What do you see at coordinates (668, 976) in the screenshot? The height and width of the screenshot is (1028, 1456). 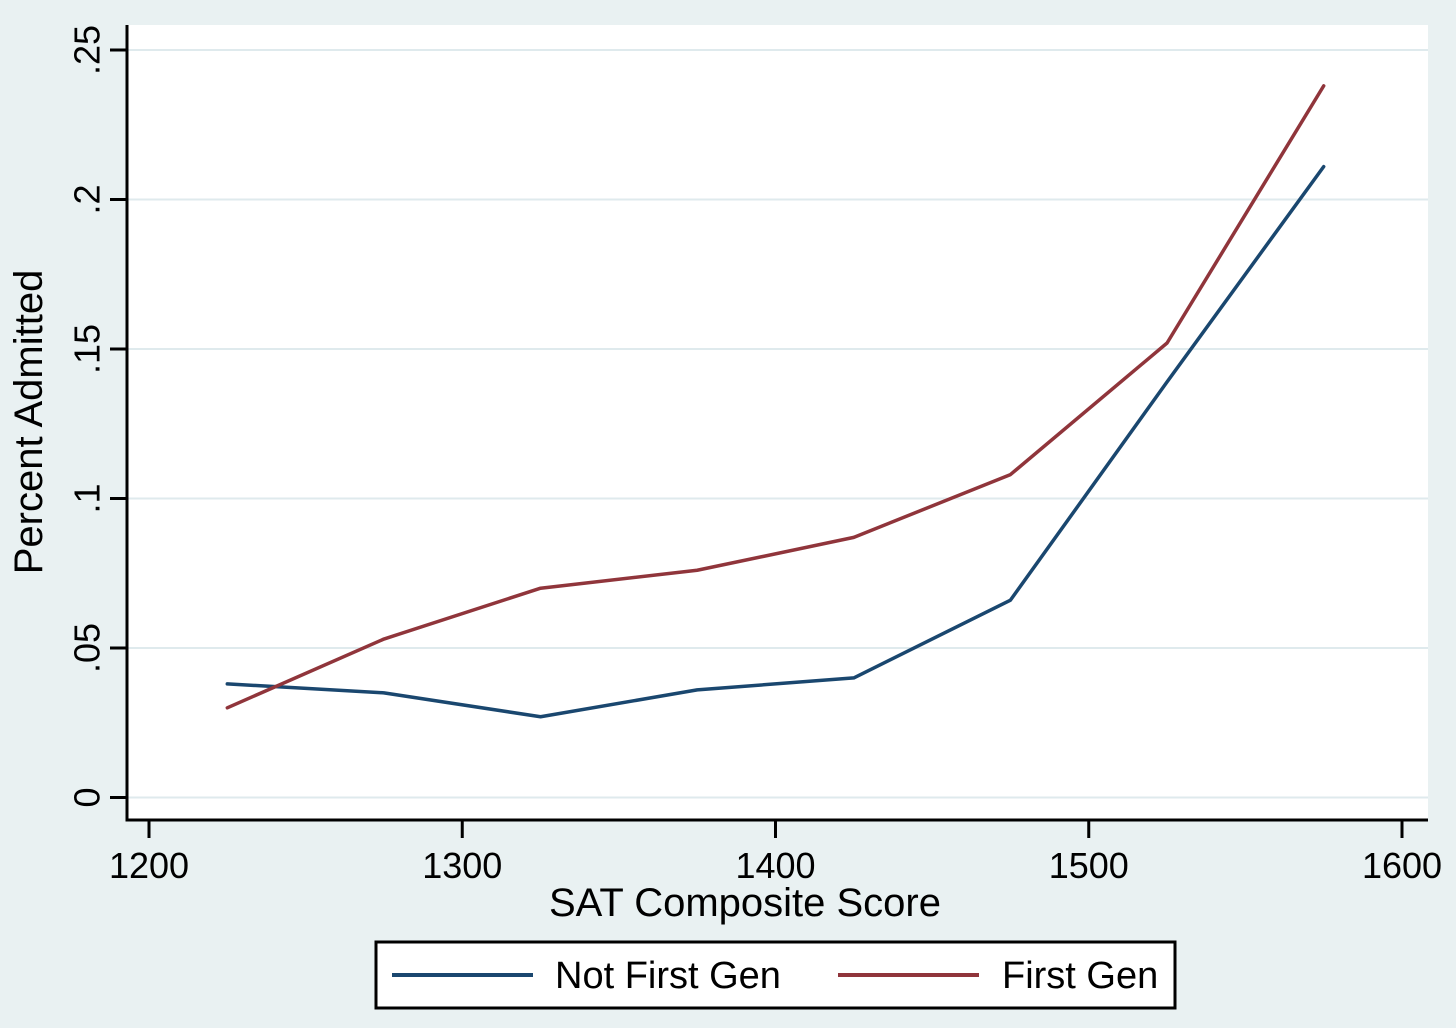 I see `legend-label-not-first-gen: Not First Gen` at bounding box center [668, 976].